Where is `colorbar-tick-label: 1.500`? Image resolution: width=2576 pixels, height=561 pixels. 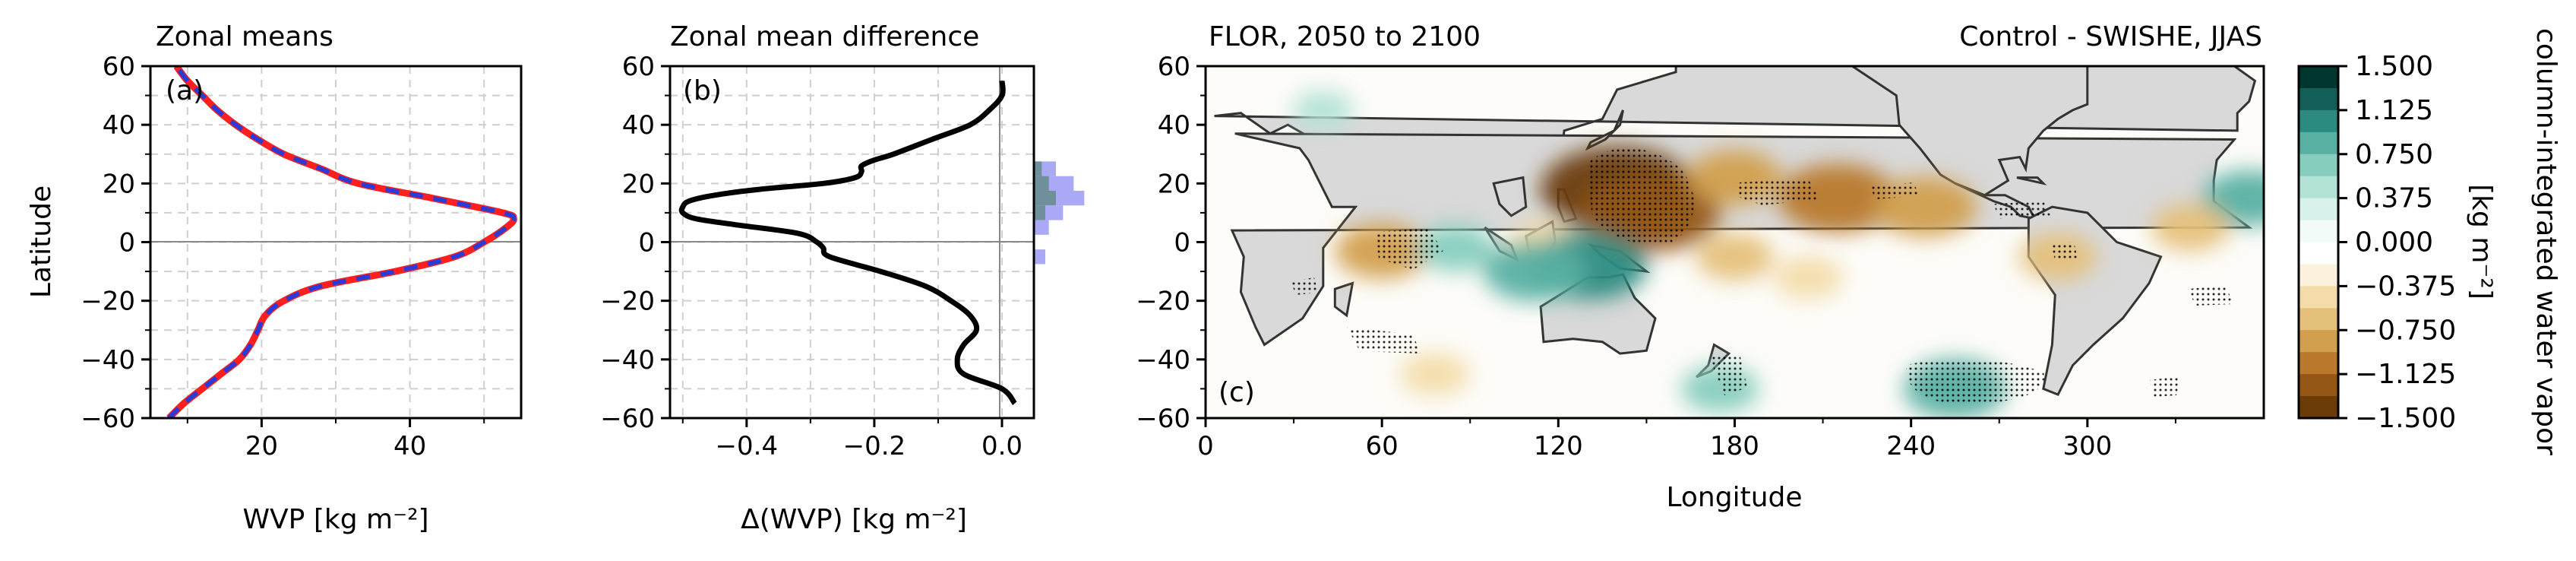
colorbar-tick-label: 1.500 is located at coordinates (2394, 66).